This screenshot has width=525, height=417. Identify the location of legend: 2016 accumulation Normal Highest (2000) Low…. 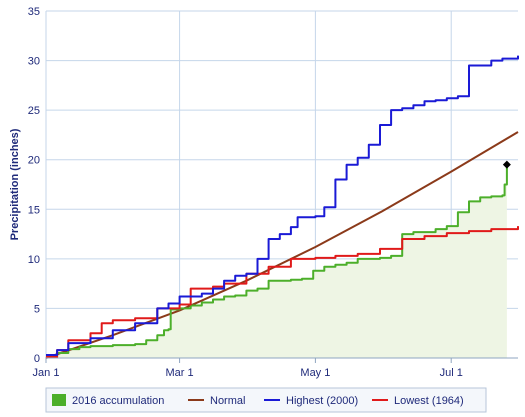
(266, 400).